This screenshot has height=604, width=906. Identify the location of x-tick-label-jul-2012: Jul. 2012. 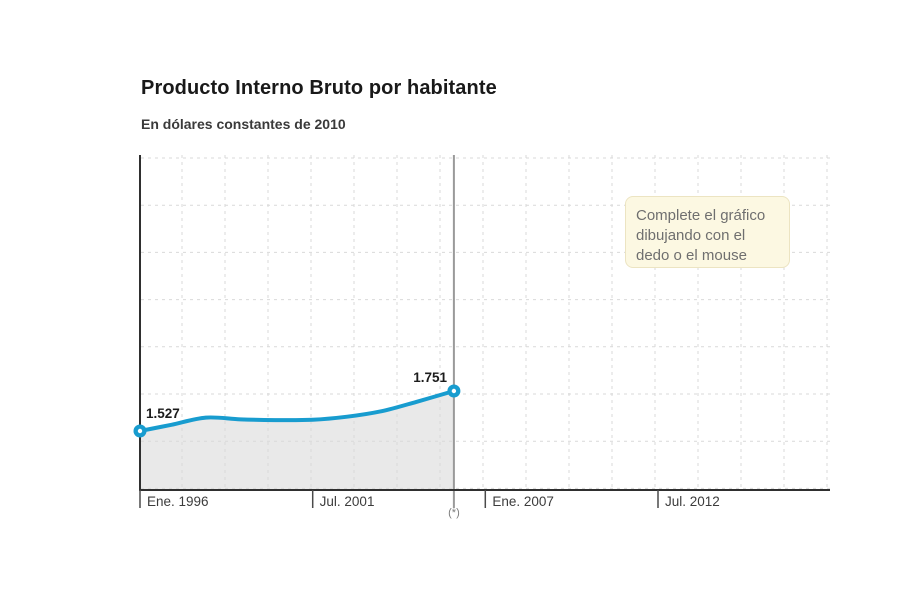
(692, 501).